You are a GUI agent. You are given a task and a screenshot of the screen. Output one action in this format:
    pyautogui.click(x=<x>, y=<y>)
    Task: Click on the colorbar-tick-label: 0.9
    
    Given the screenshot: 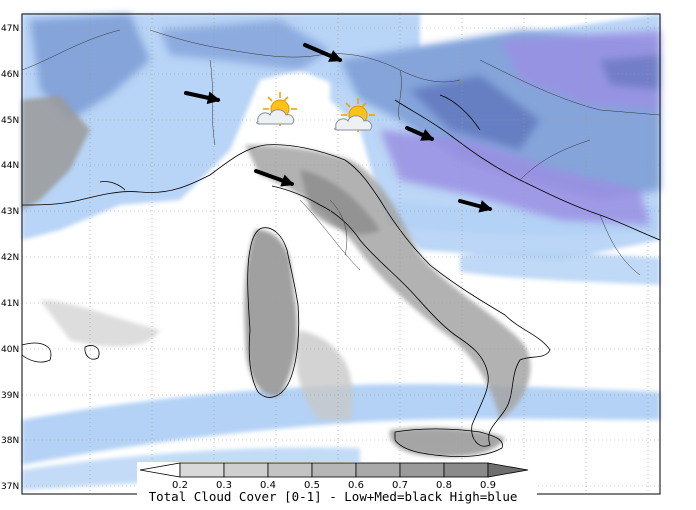 What is the action you would take?
    pyautogui.click(x=488, y=485)
    